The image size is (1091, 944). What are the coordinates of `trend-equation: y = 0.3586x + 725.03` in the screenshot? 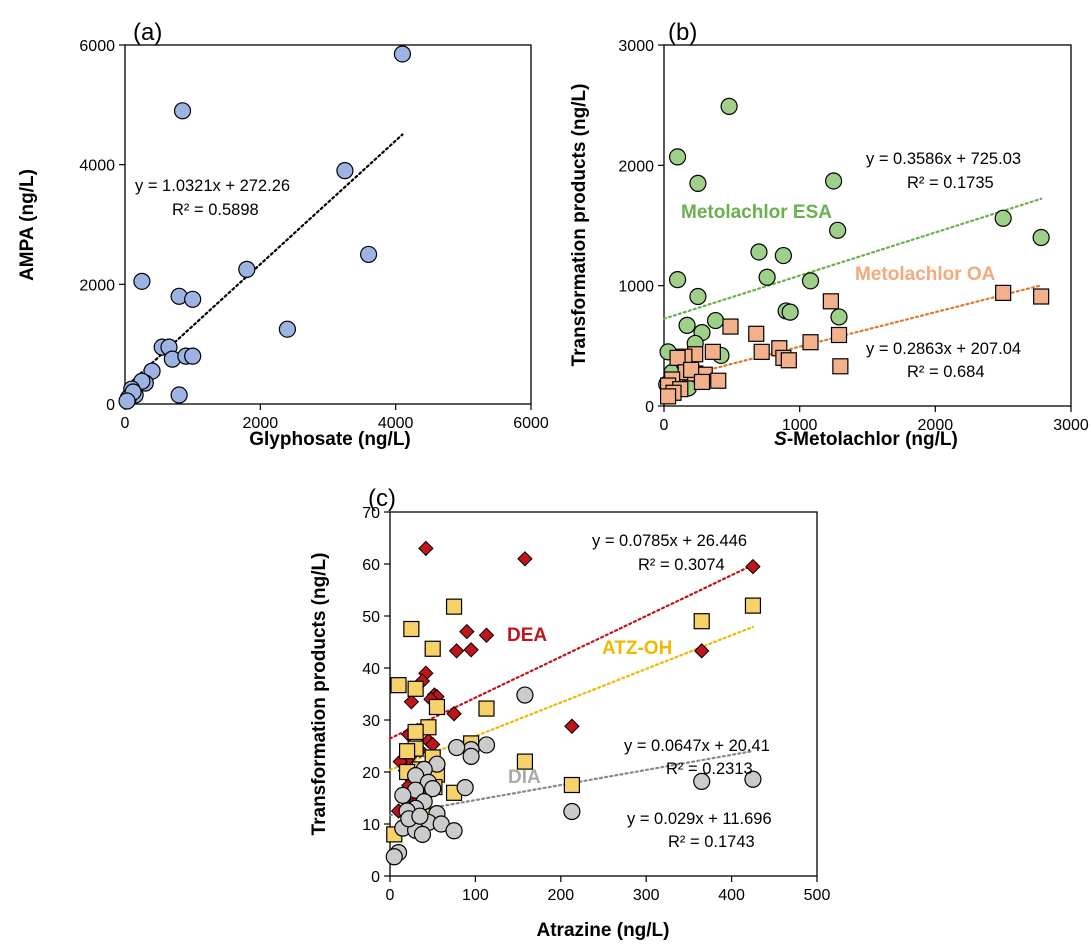 It's located at (943, 159).